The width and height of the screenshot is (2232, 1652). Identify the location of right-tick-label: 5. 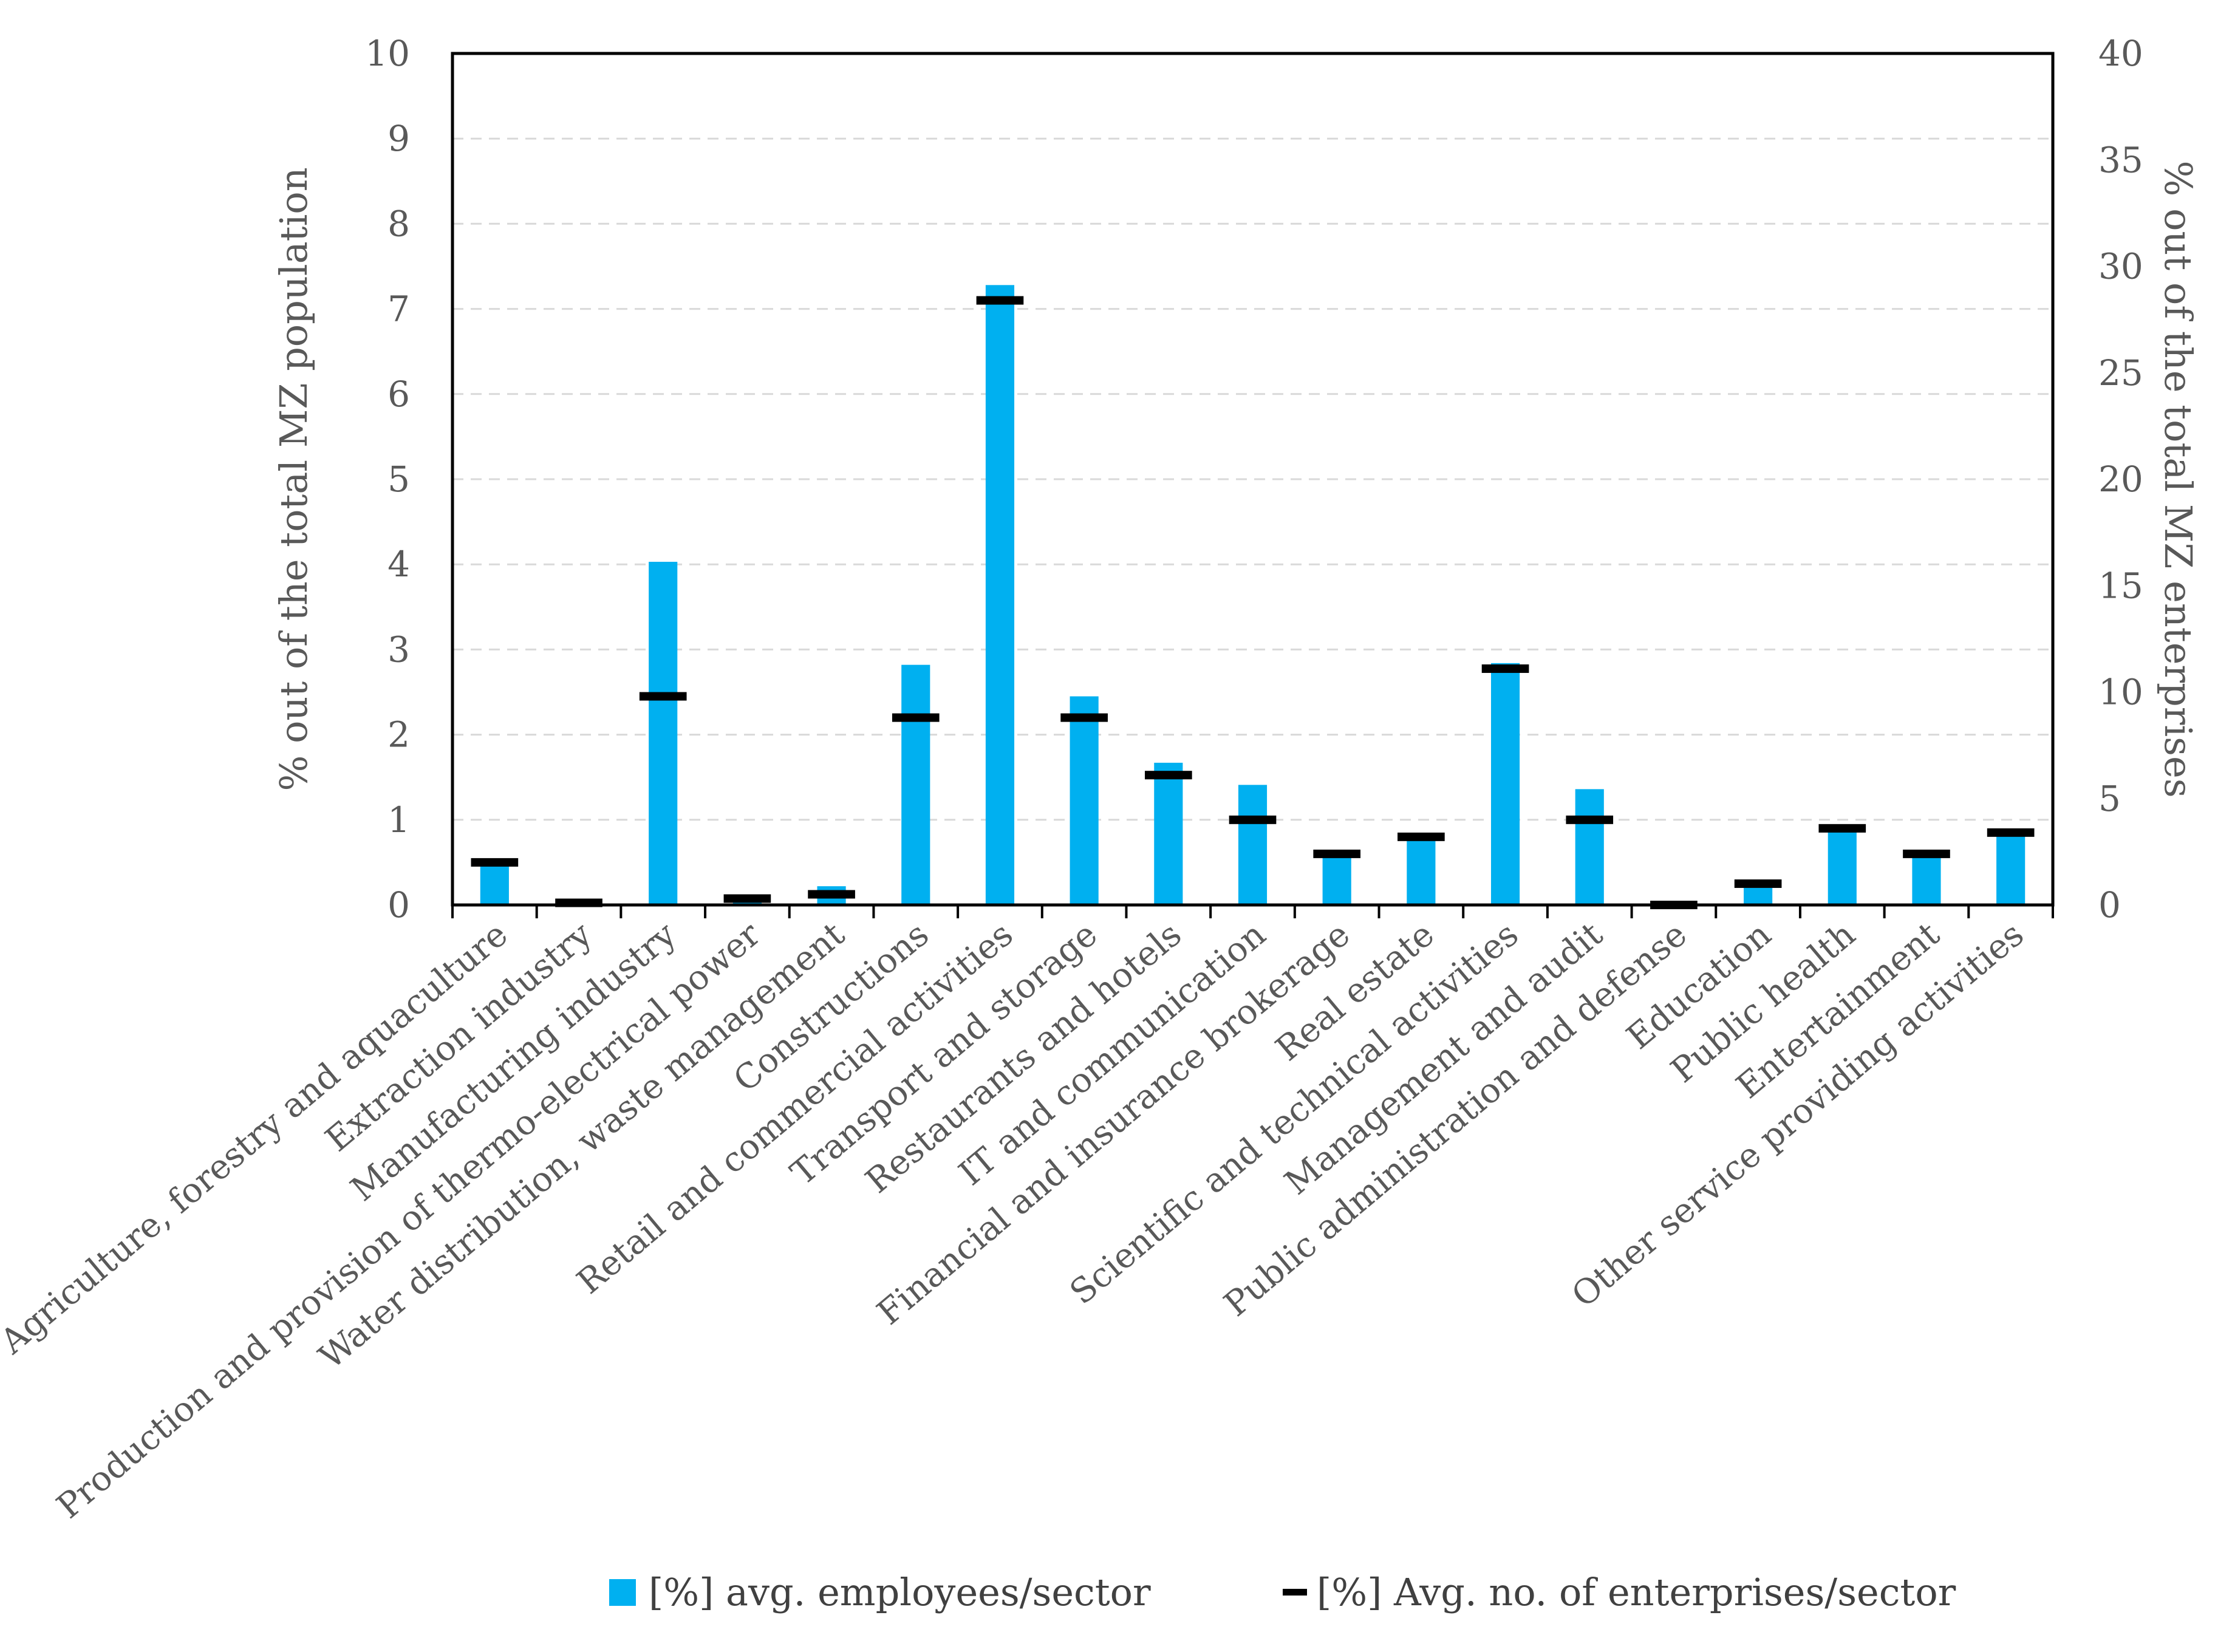
(2109, 798).